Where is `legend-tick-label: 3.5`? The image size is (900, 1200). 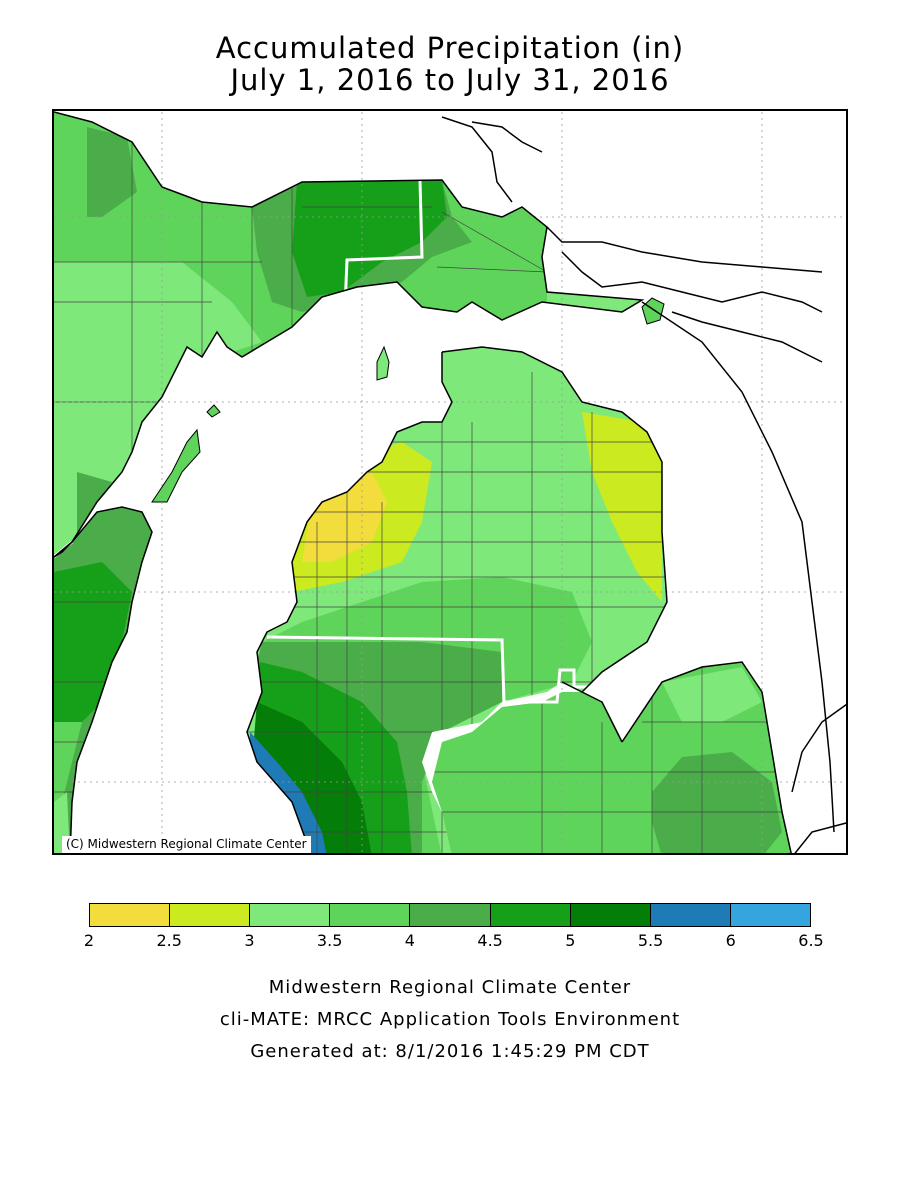
legend-tick-label: 3.5 is located at coordinates (329, 940).